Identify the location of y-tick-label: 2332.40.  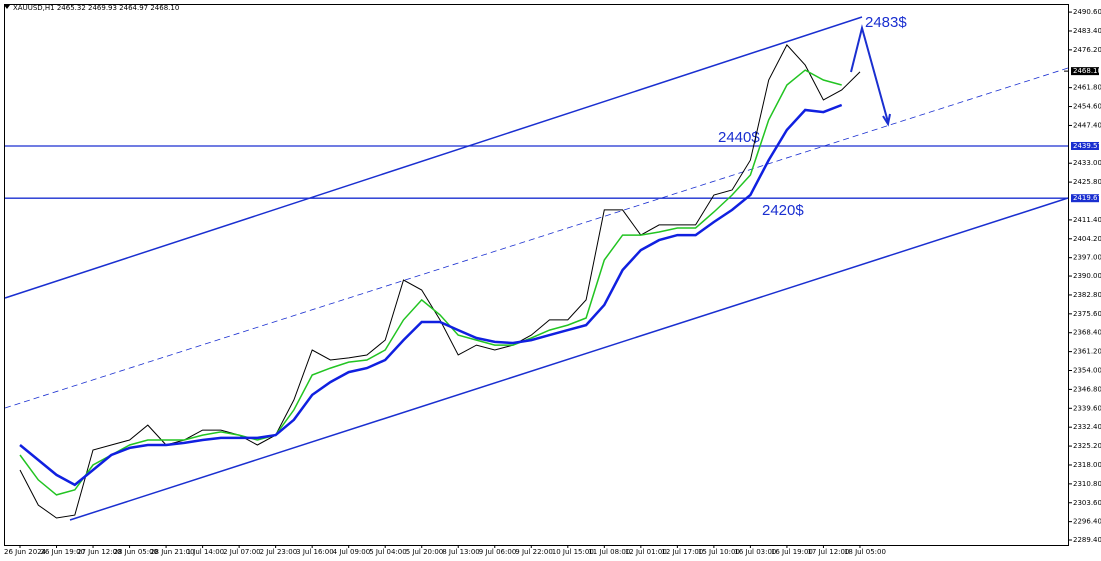
(1087, 427).